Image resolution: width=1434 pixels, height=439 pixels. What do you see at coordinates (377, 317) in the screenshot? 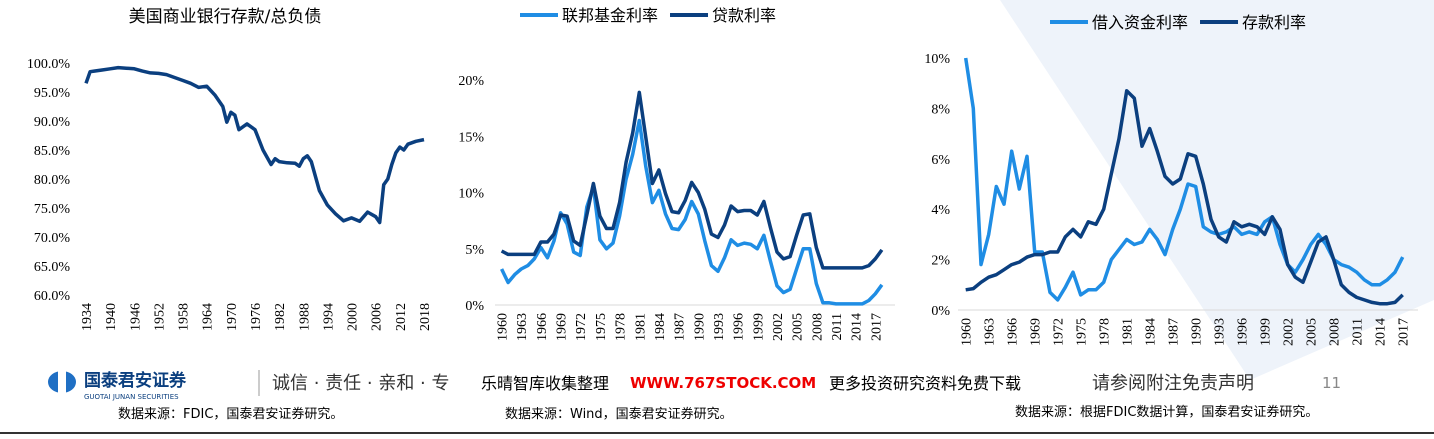
I see `x-tick-label: 2006` at bounding box center [377, 317].